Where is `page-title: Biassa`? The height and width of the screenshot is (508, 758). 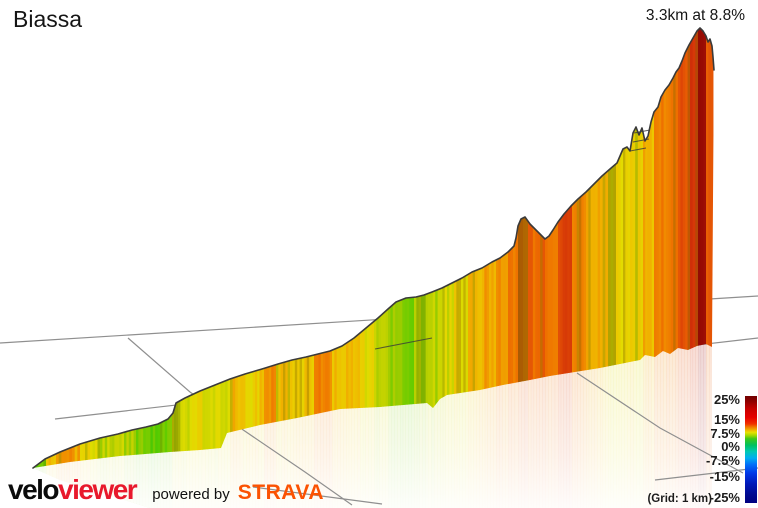 page-title: Biassa is located at coordinates (48, 19).